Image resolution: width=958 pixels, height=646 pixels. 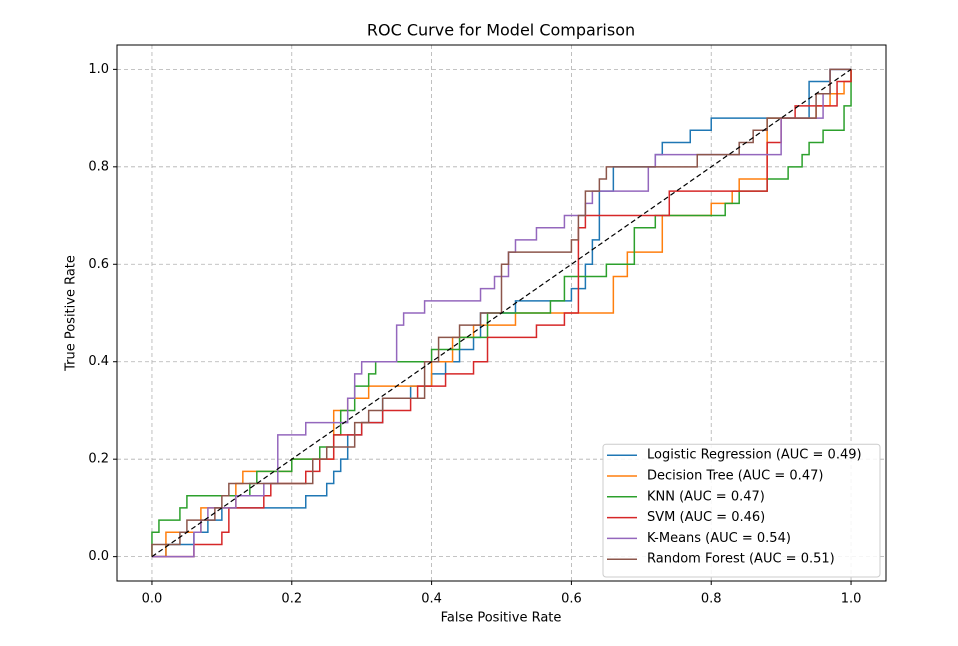 What do you see at coordinates (98, 264) in the screenshot?
I see `y-tick-label: 0.6` at bounding box center [98, 264].